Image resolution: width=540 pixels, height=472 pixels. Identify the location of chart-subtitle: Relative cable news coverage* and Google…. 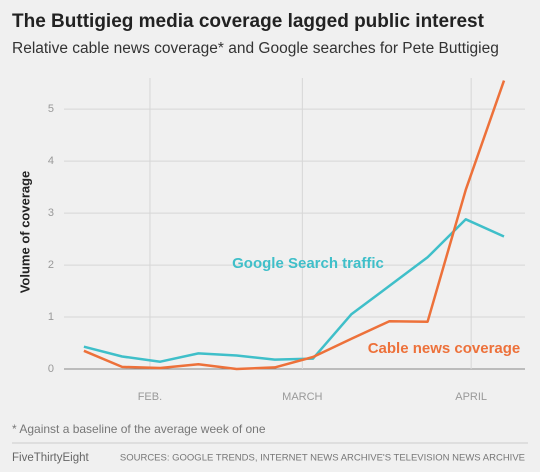
(255, 48).